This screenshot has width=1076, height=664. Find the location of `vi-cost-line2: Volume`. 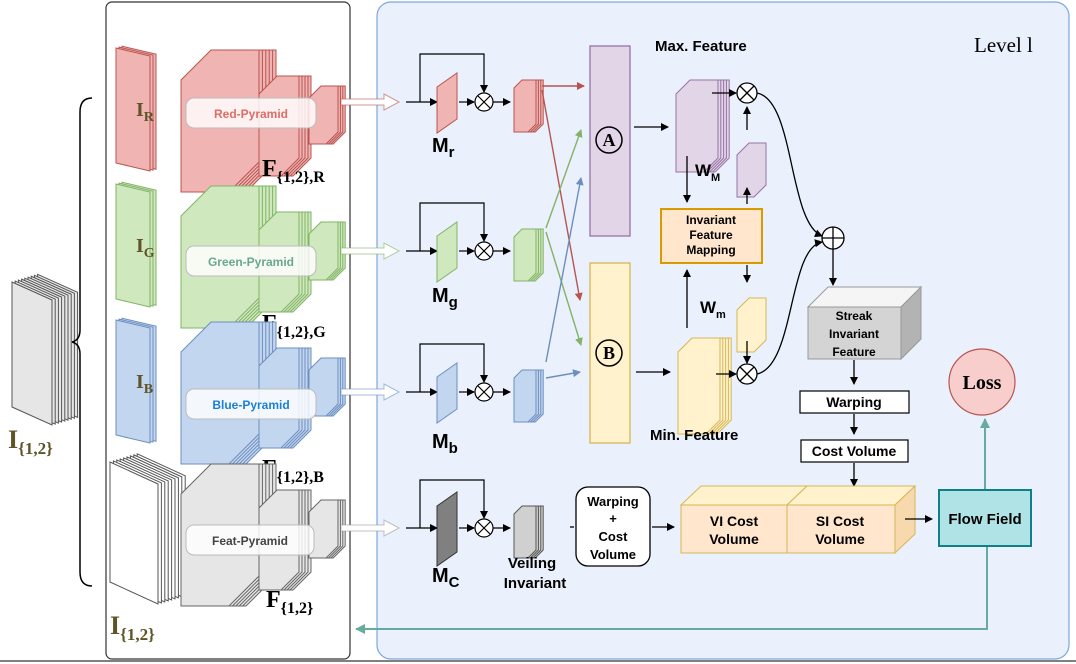

vi-cost-line2: Volume is located at coordinates (734, 539).